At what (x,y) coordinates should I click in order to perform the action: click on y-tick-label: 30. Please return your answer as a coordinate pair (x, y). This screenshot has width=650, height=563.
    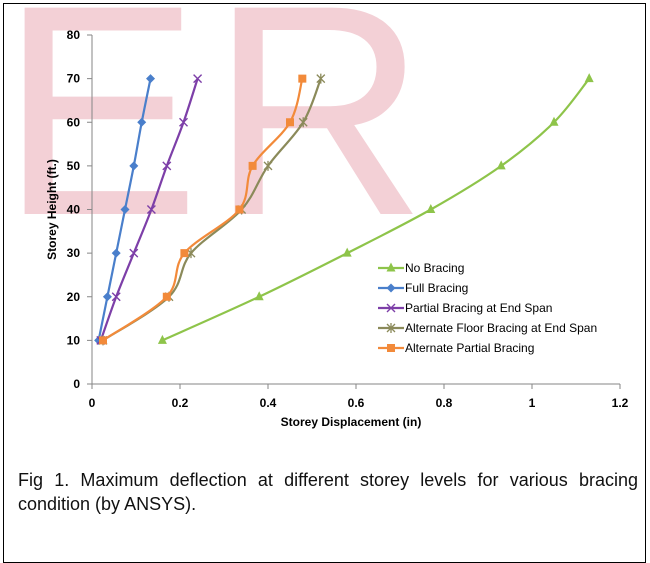
    Looking at the image, I should click on (74, 253).